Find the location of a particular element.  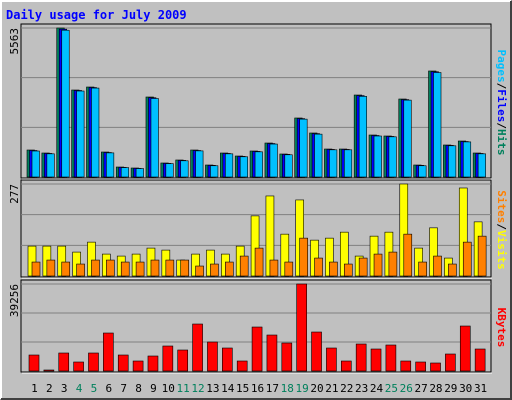

y-tick-label: 5563 is located at coordinates (14, 41).